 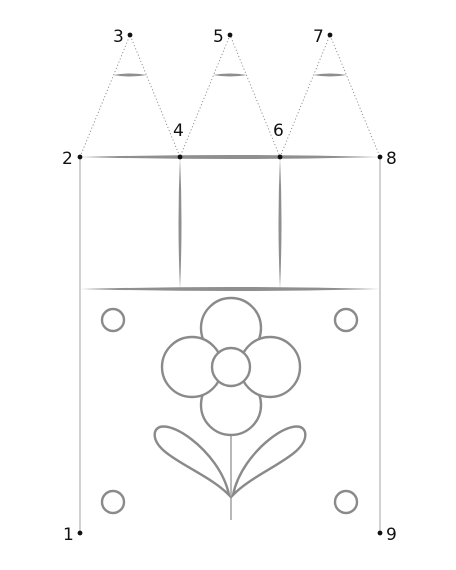 What do you see at coordinates (178, 131) in the screenshot?
I see `dot-label-4: 4` at bounding box center [178, 131].